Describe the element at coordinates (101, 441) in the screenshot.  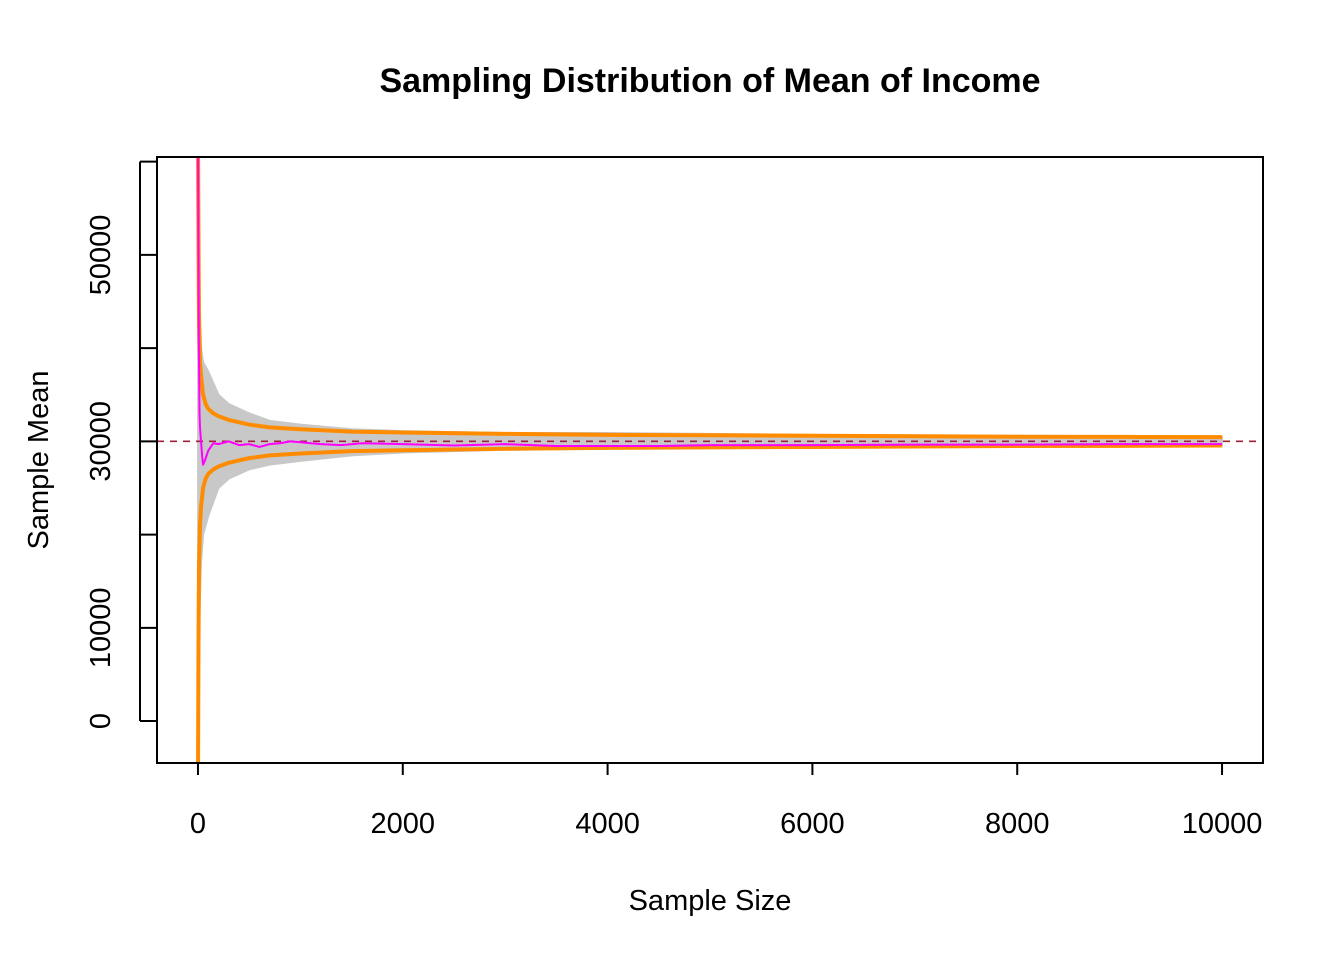
I see `y-tick-label: 30000` at that location.